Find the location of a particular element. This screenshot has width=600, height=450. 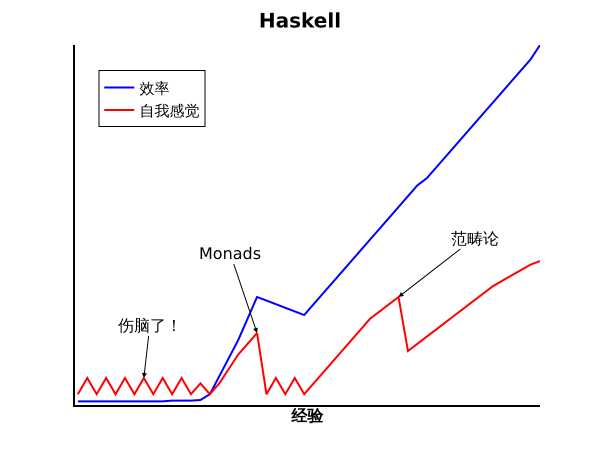

legend-label: 自我感觉 is located at coordinates (169, 111).